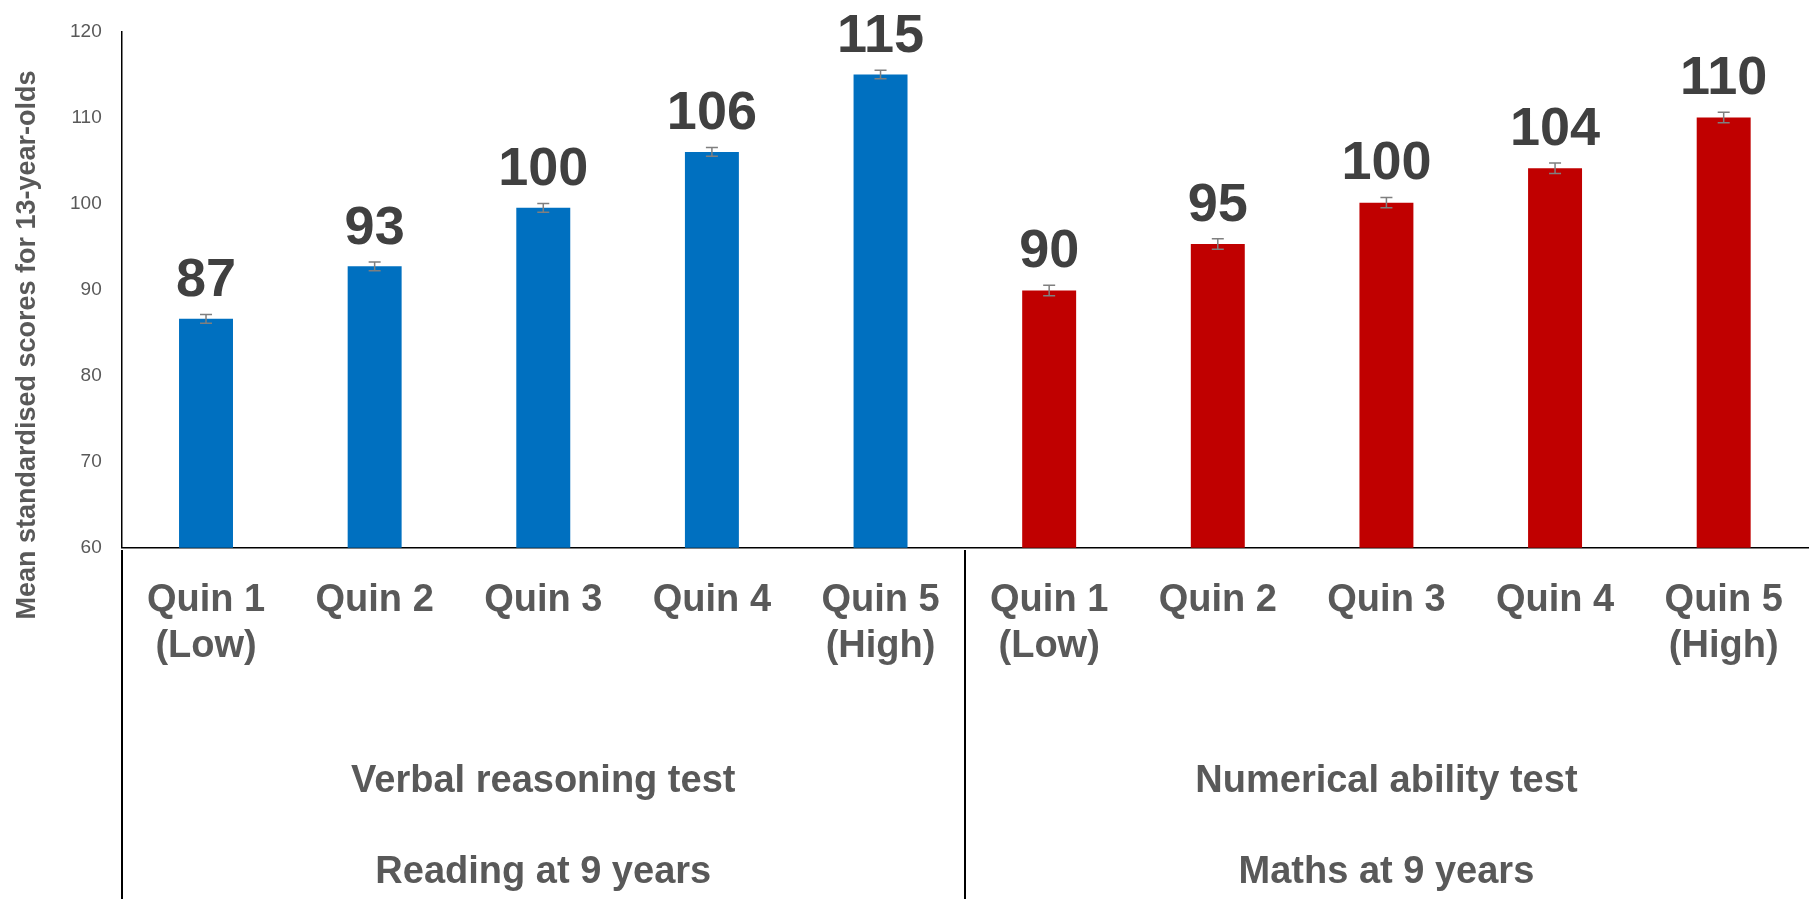 The image size is (1816, 899). Describe the element at coordinates (1386, 779) in the screenshot. I see `text: Numerical ability test` at that location.